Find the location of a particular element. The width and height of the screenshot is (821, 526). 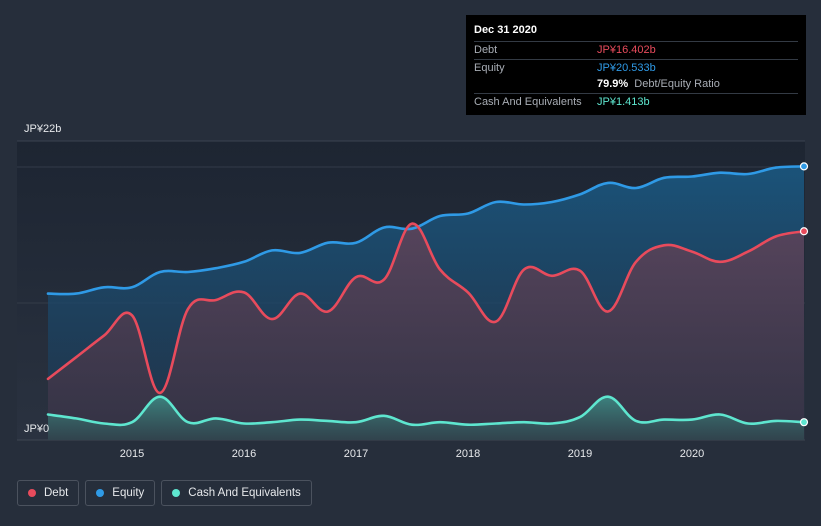

legend-label-debt: Debt is located at coordinates (56, 493).